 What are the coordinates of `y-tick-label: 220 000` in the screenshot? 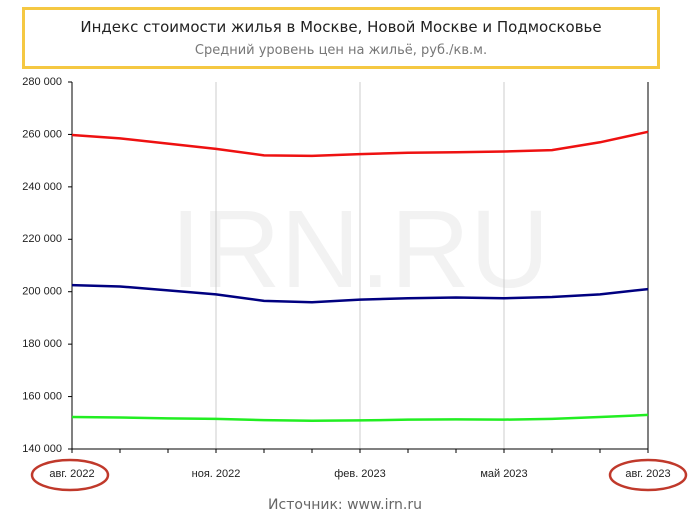 It's located at (42, 239).